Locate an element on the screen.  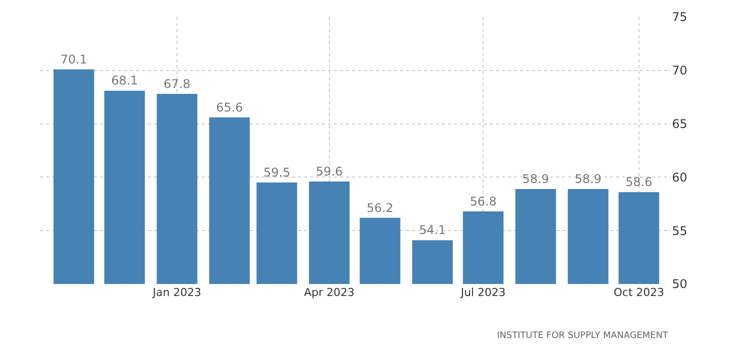
data-label: 56.2 is located at coordinates (380, 207).